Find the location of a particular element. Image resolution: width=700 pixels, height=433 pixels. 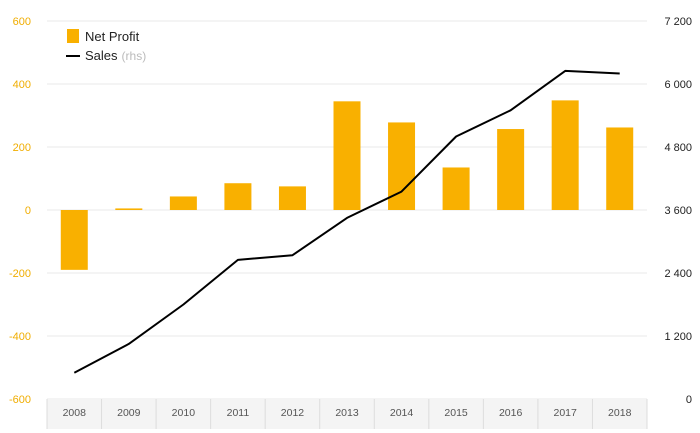

x-axis-tick-label: 2010 is located at coordinates (184, 413).